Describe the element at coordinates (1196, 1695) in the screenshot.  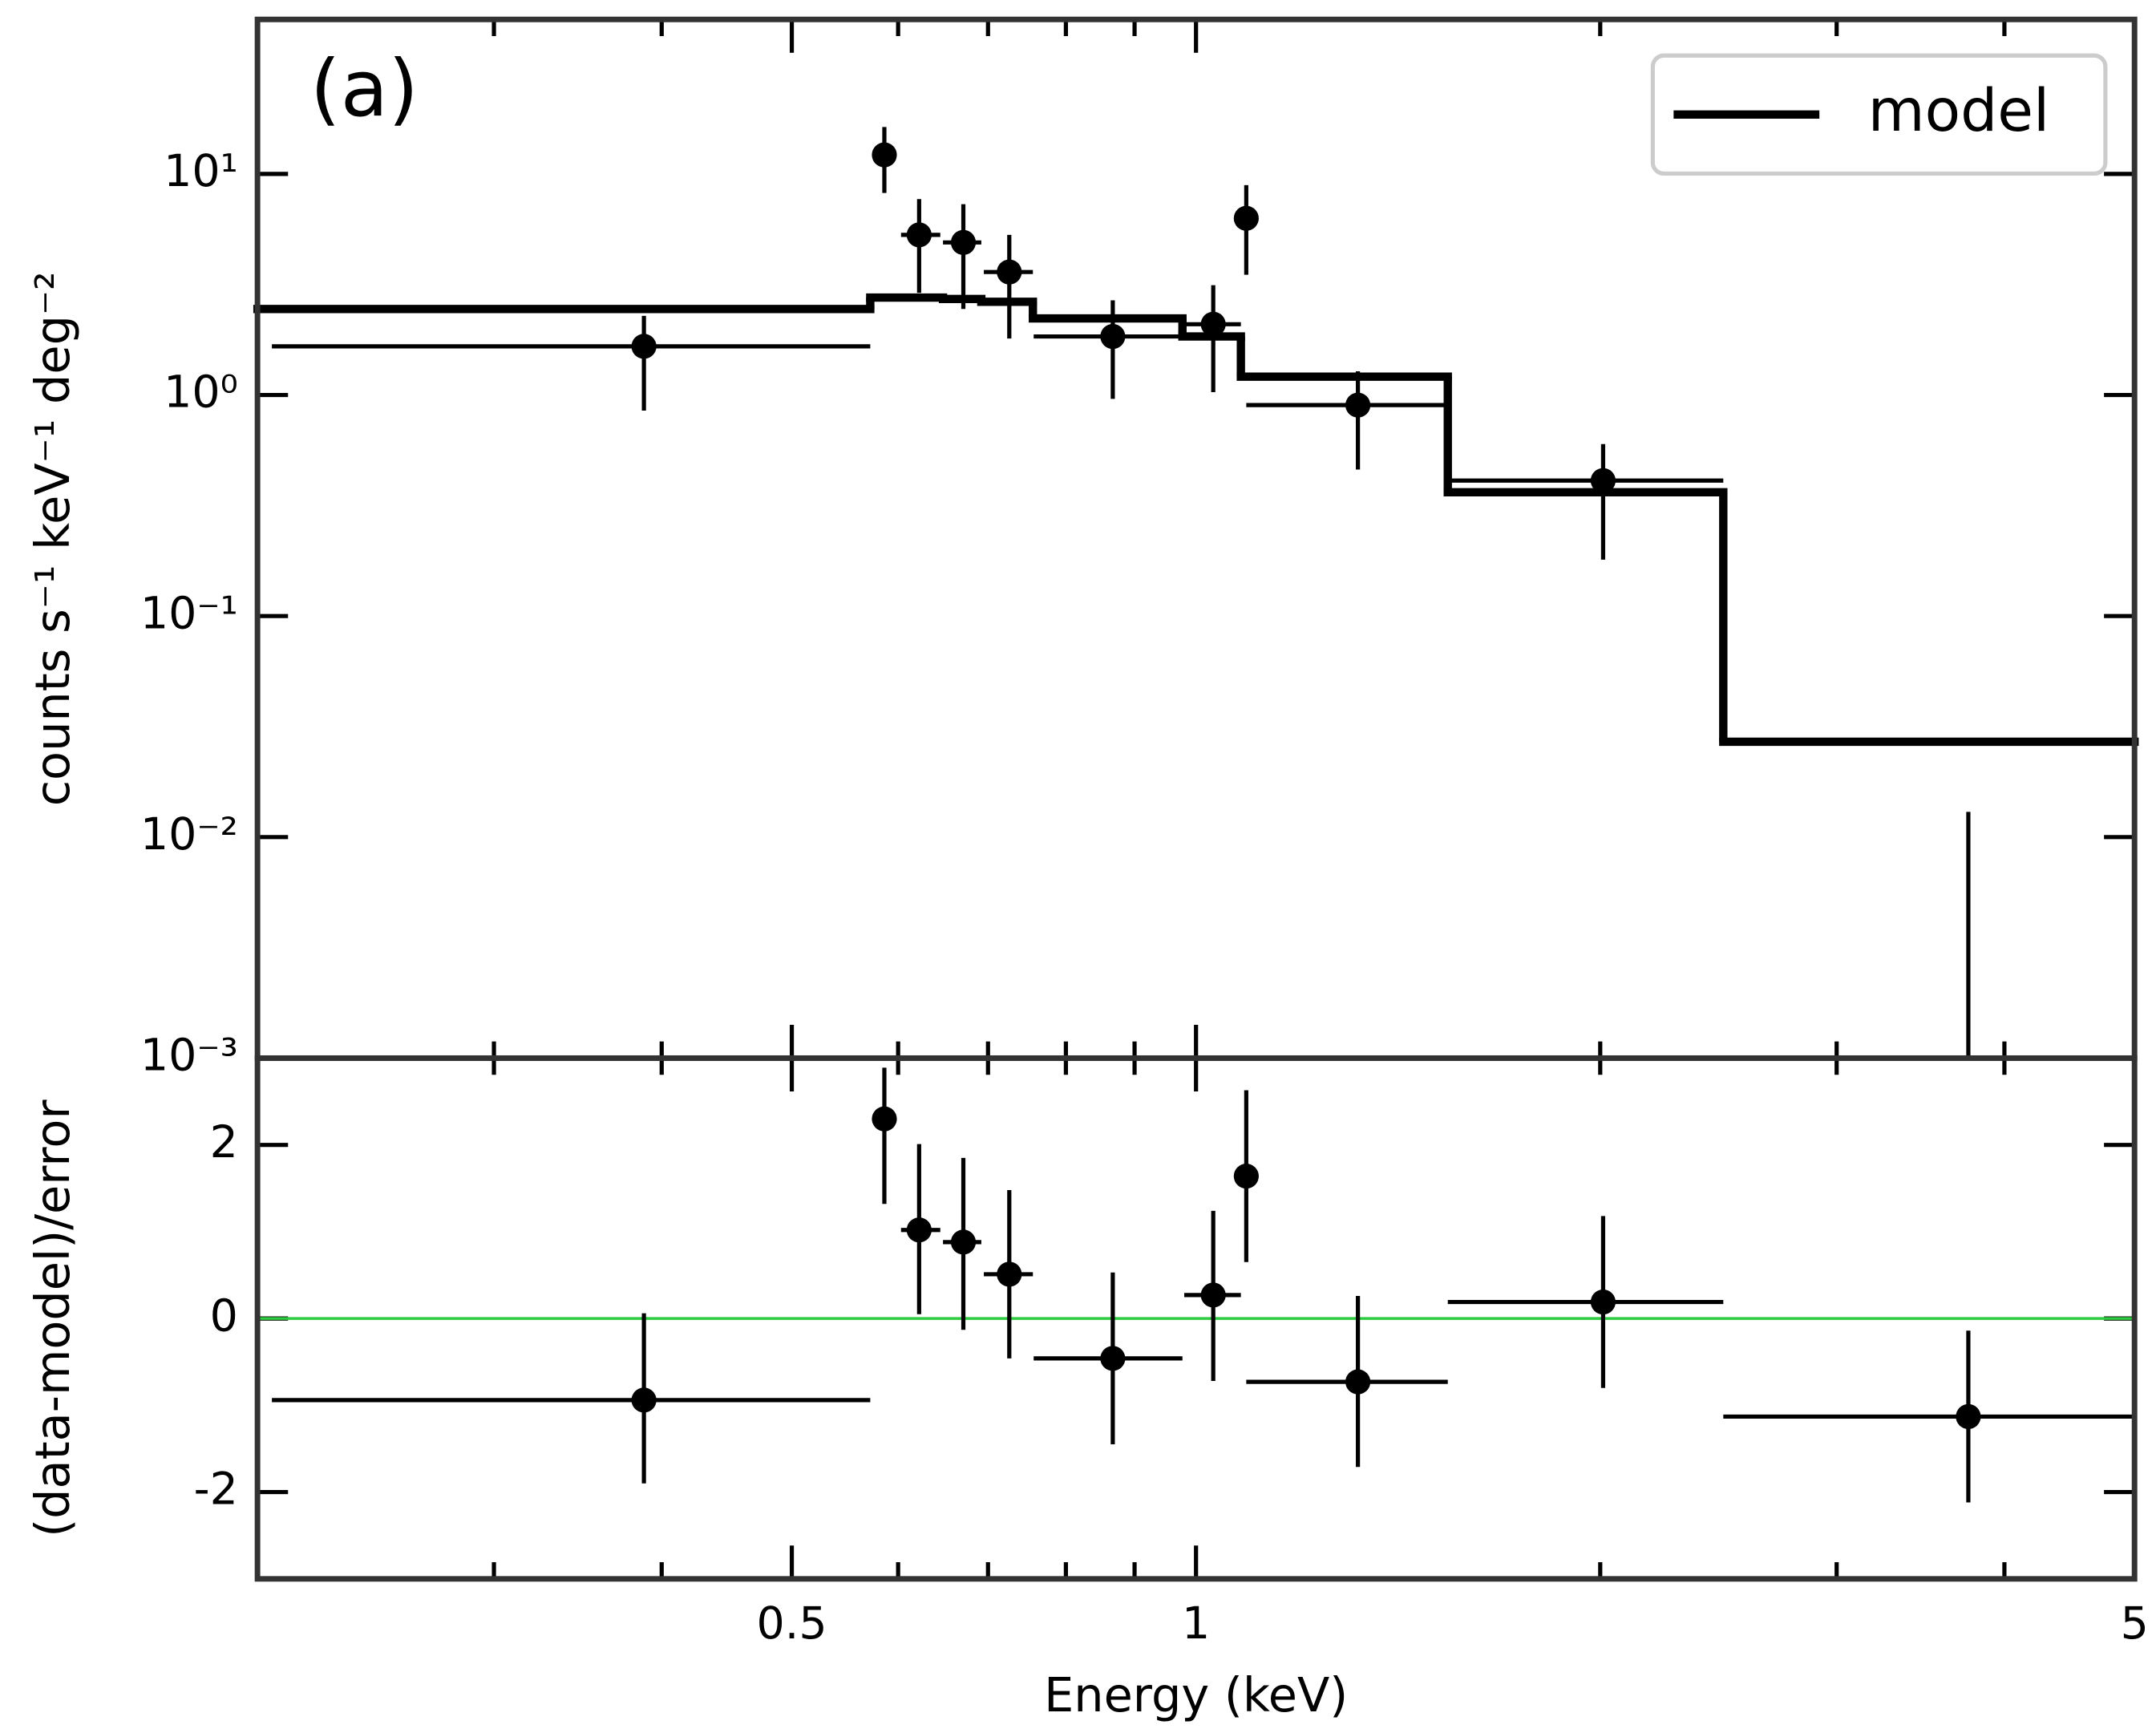
I see `x-axis-label: Energy (keV)` at that location.